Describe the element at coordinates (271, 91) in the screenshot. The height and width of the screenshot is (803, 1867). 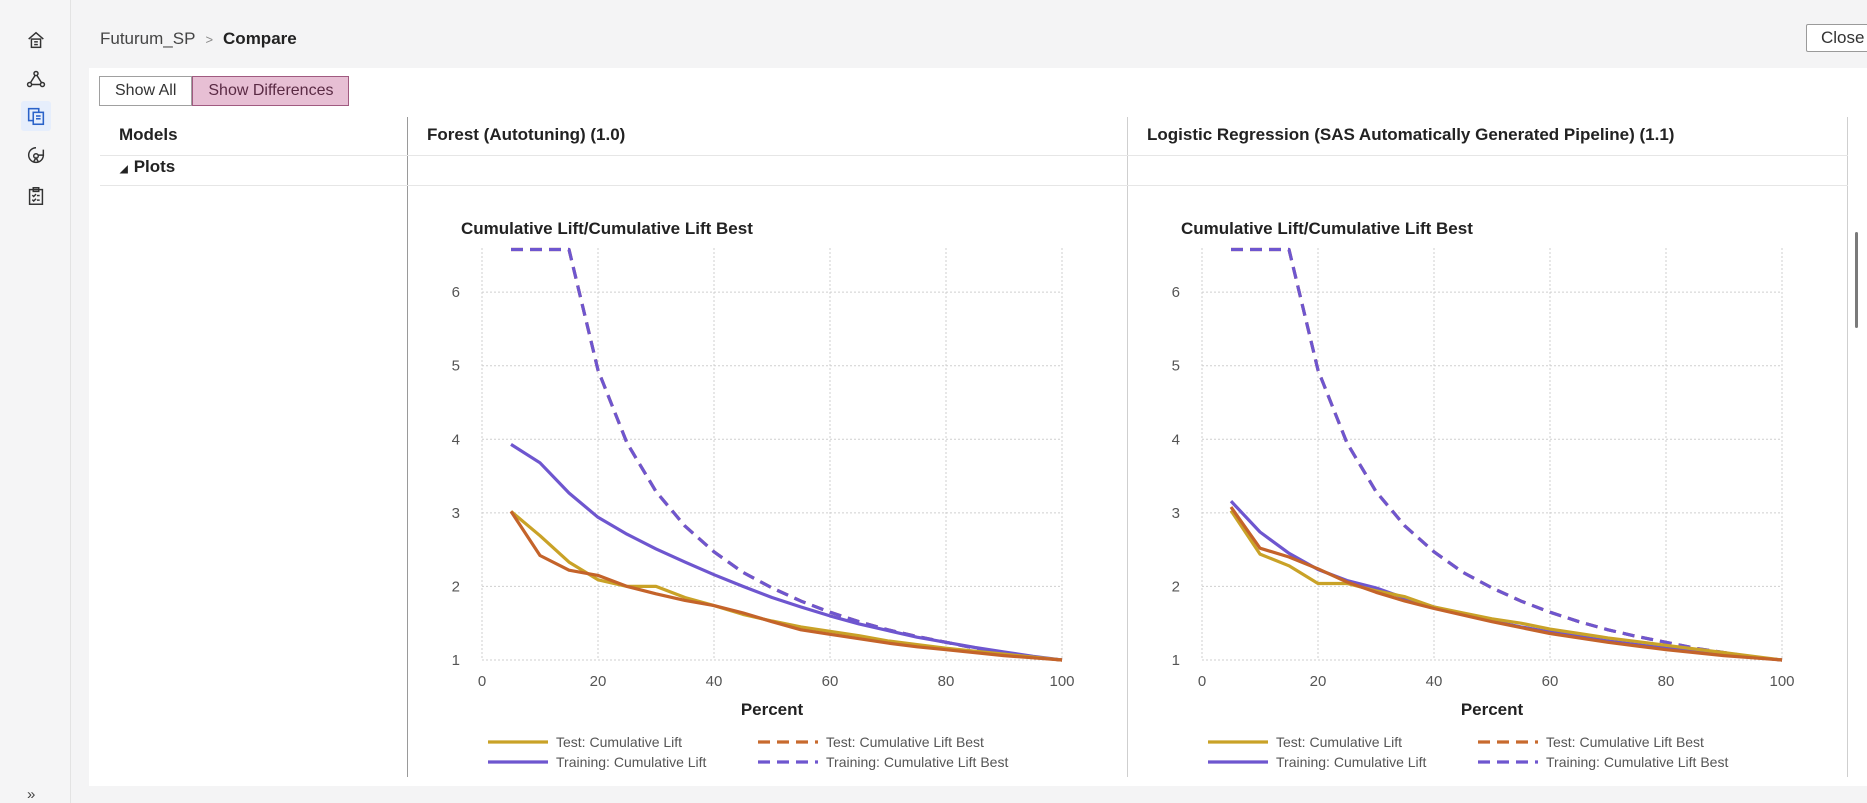
I see `show-differences-button: Show Differences` at that location.